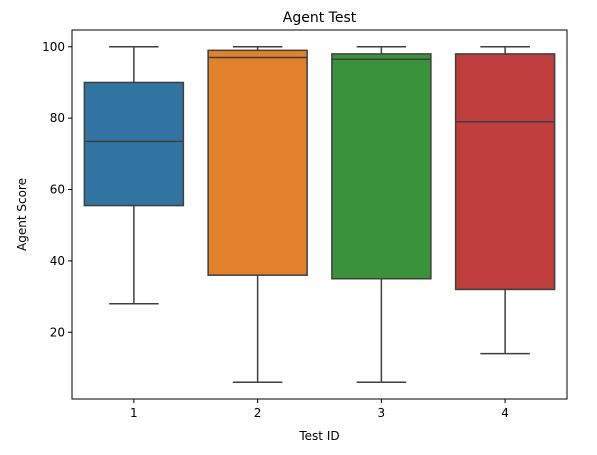 The image size is (597, 455). Describe the element at coordinates (53, 47) in the screenshot. I see `y-tick-label: 100` at that location.